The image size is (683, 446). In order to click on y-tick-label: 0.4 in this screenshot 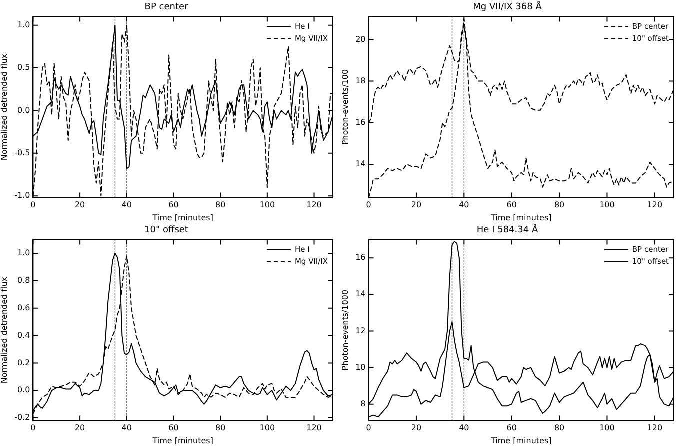, I will do `click(23, 335)`.